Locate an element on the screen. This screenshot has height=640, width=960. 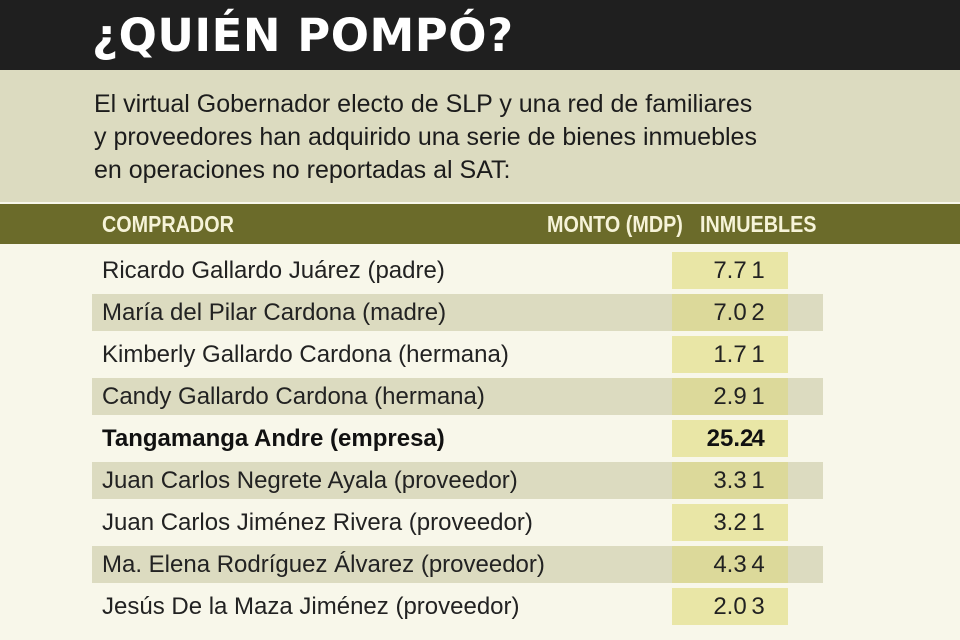
properties-count: 3 is located at coordinates (758, 606).